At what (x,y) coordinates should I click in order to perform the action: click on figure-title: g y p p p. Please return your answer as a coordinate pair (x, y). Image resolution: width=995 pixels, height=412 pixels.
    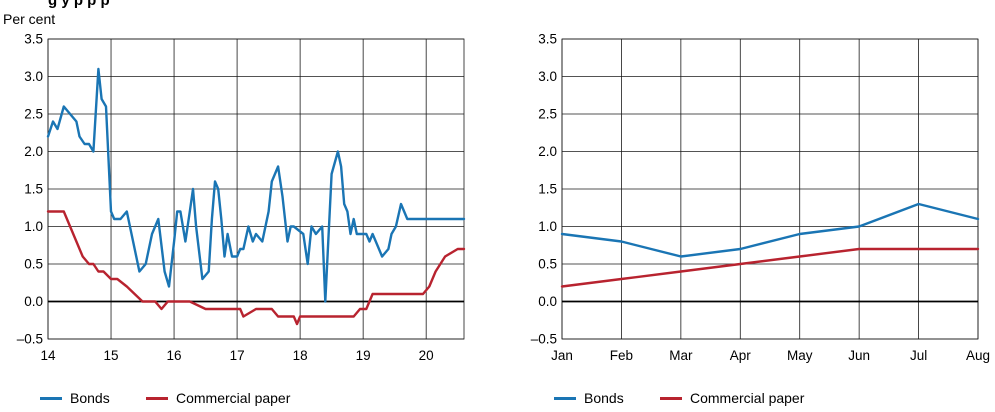
    Looking at the image, I should click on (79, 4).